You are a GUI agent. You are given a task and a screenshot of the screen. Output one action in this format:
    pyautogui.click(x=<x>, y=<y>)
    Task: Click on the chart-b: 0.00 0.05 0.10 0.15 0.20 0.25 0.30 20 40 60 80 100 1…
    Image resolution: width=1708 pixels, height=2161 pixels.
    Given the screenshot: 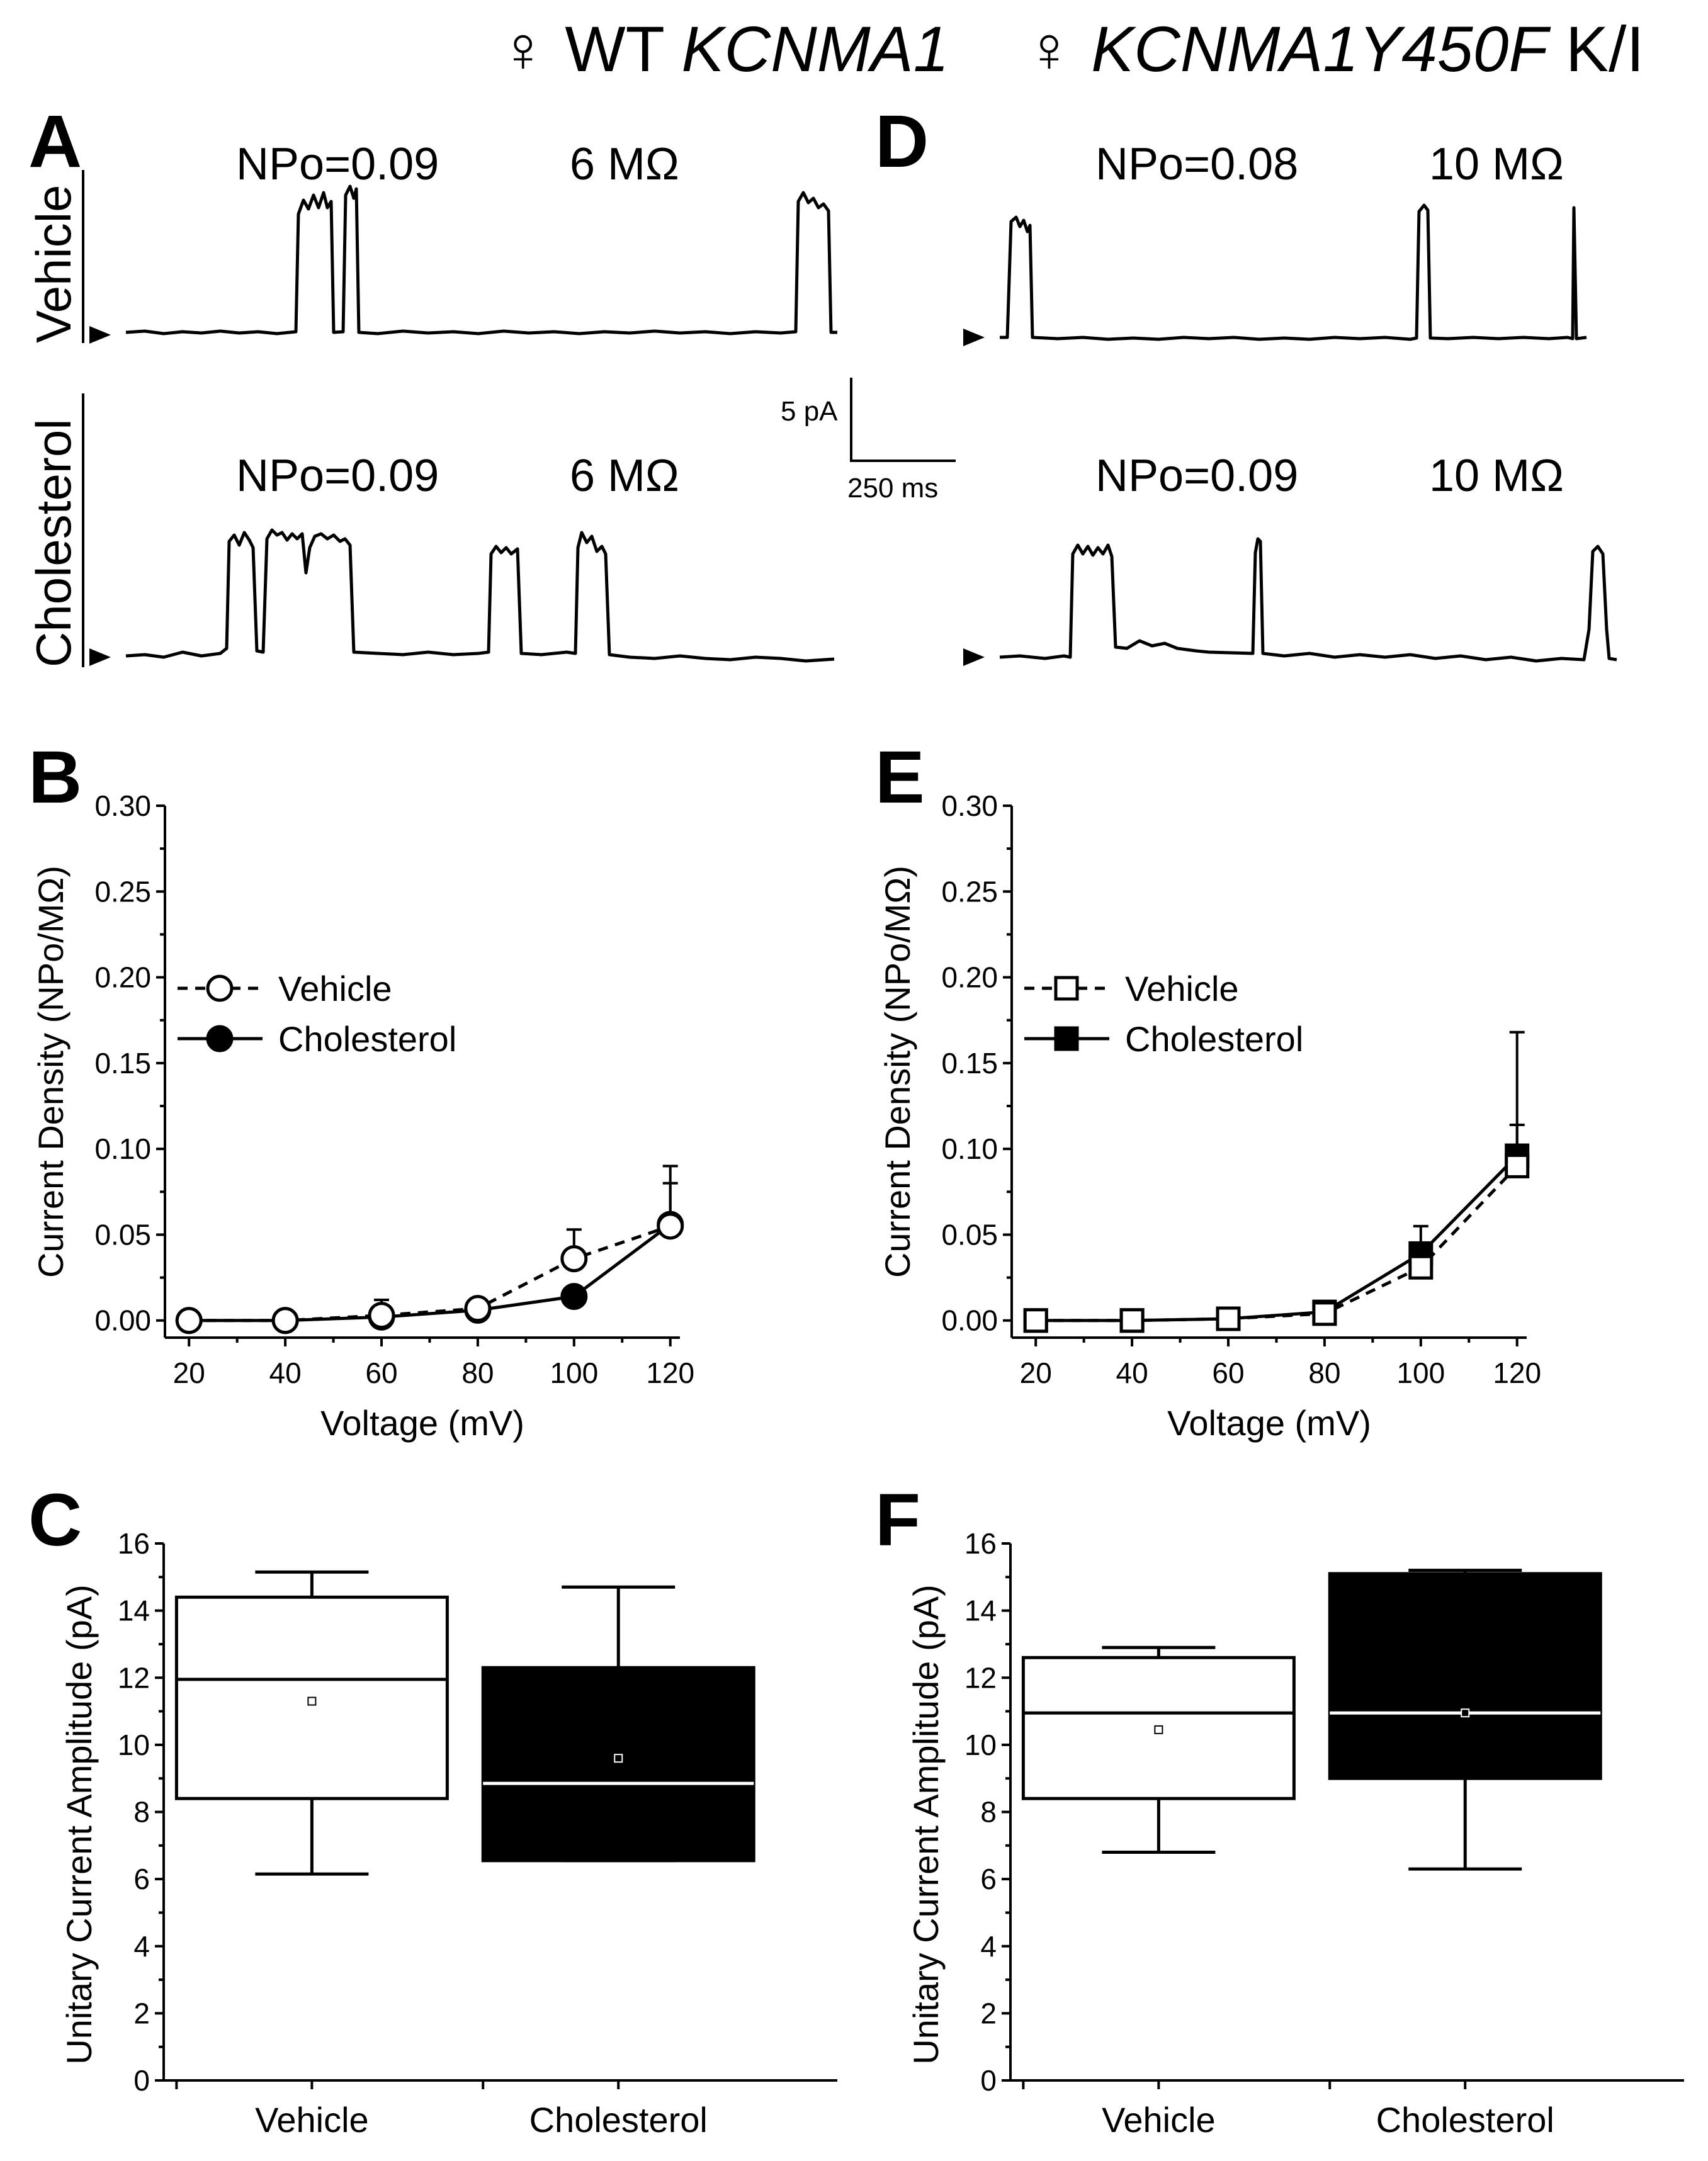 What is the action you would take?
    pyautogui.click(x=363, y=1116)
    